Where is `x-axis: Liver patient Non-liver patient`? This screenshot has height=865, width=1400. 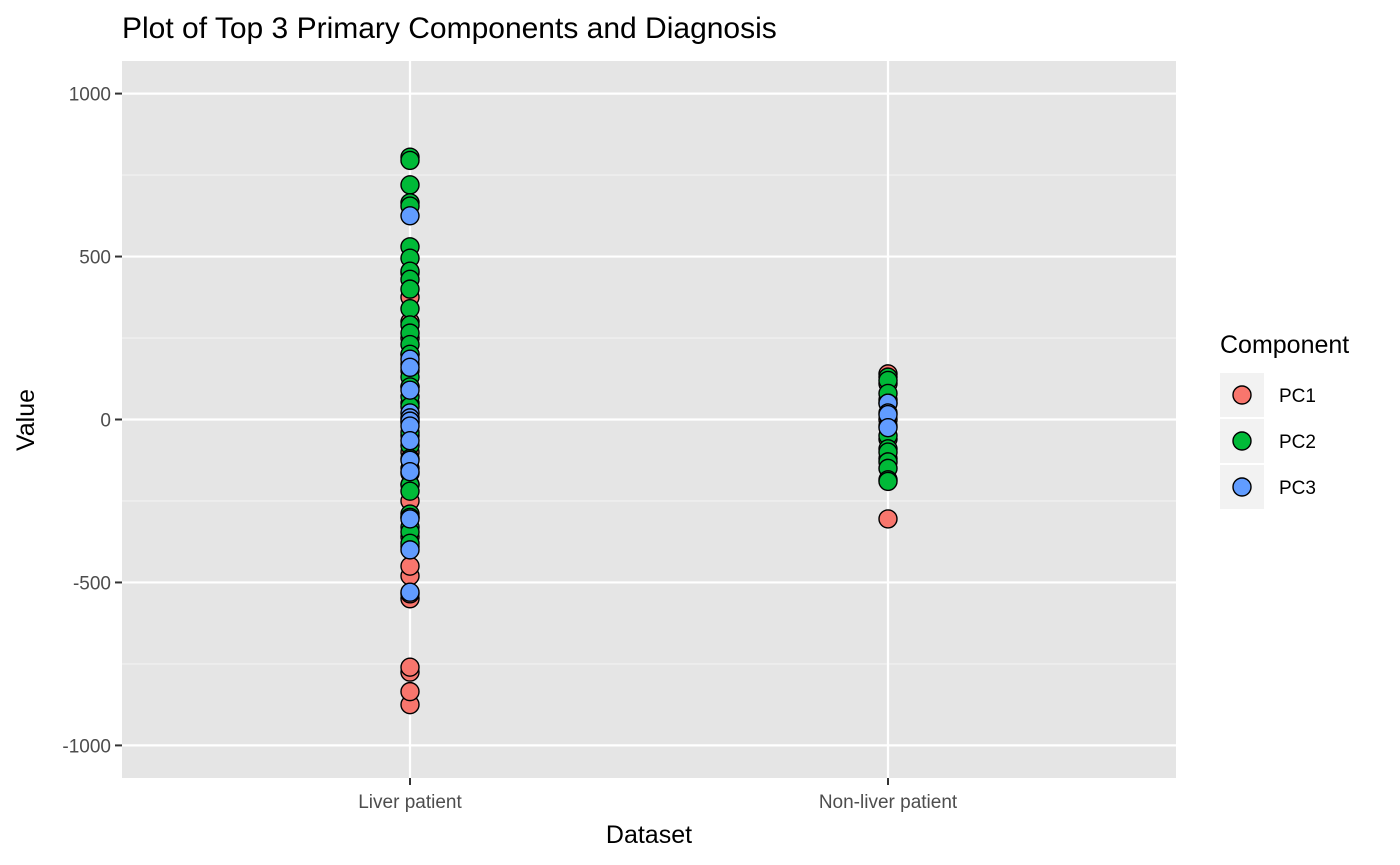 x-axis: Liver patient Non-liver patient is located at coordinates (658, 795).